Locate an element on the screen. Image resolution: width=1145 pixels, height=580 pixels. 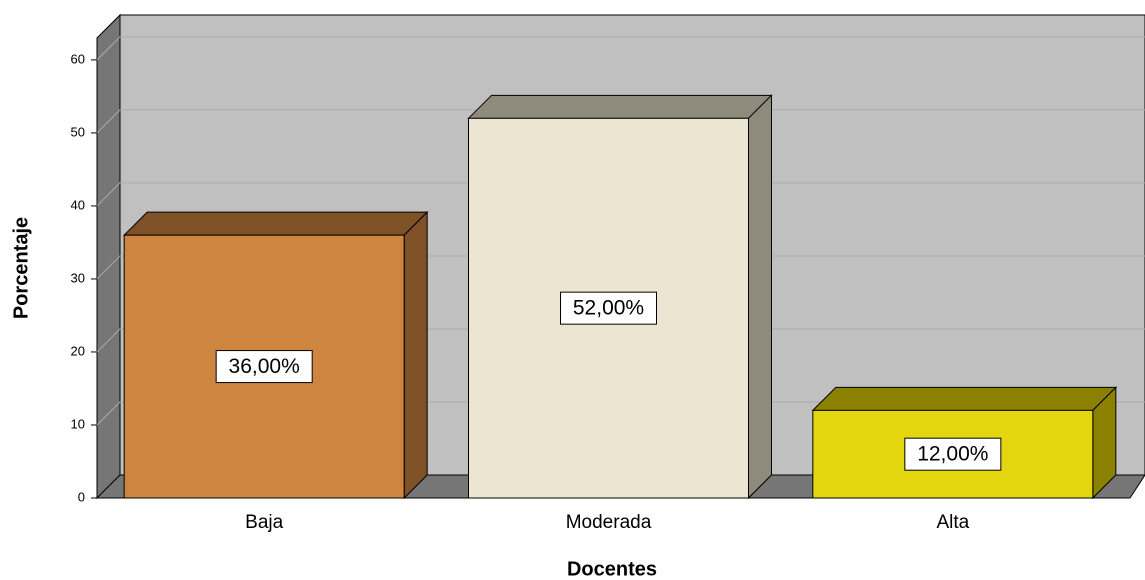
x-tick-label: Moderada is located at coordinates (609, 522).